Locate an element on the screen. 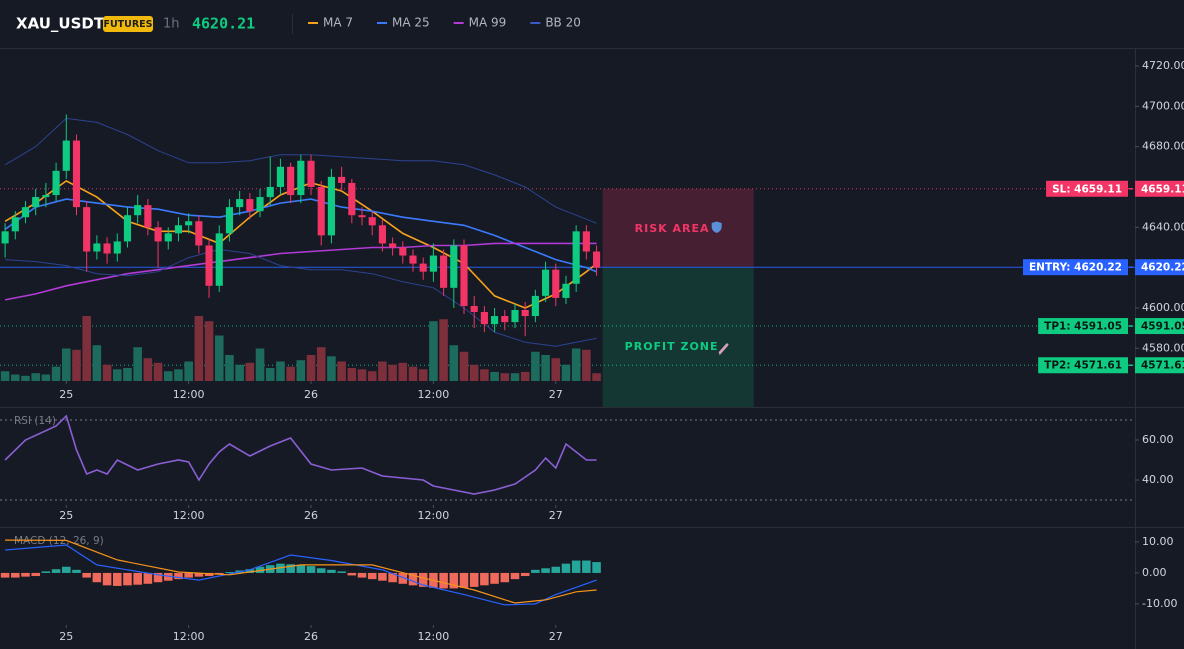 The width and height of the screenshot is (1184, 649). price-tag-value: 4620.22 is located at coordinates (1162, 268).